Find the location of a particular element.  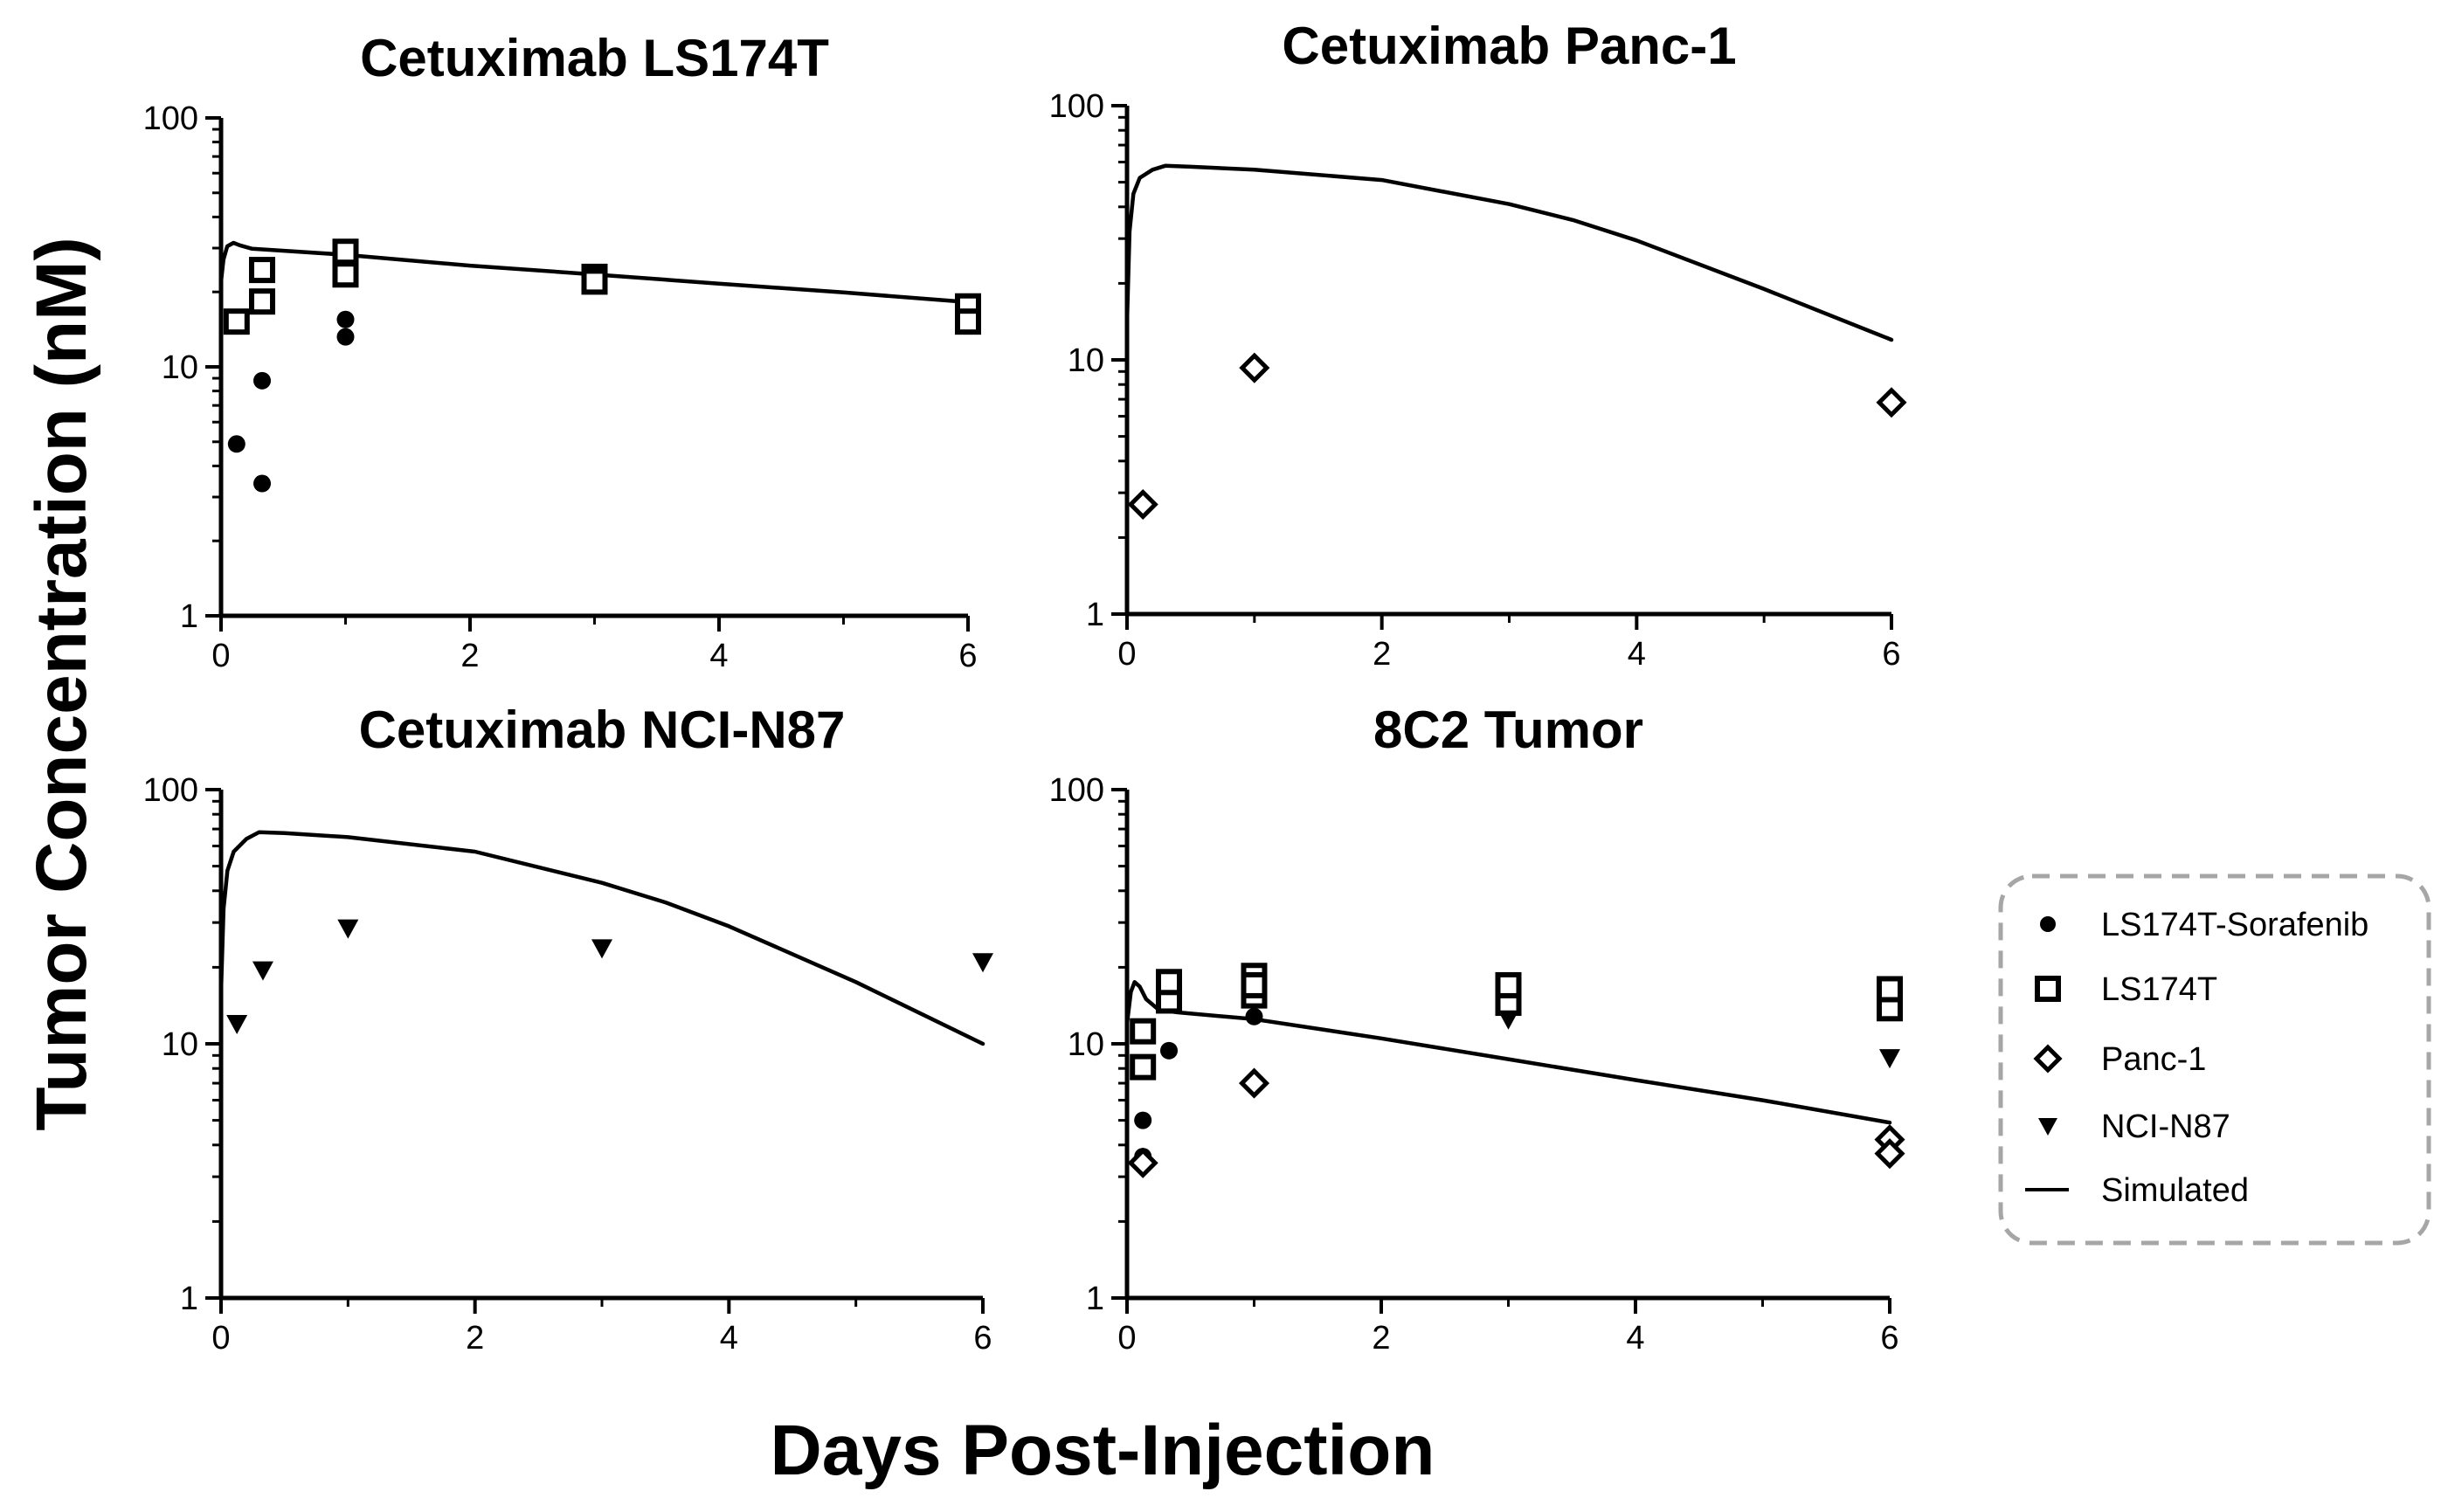

legend-entry-simulated: Simulated is located at coordinates (2137, 1190).